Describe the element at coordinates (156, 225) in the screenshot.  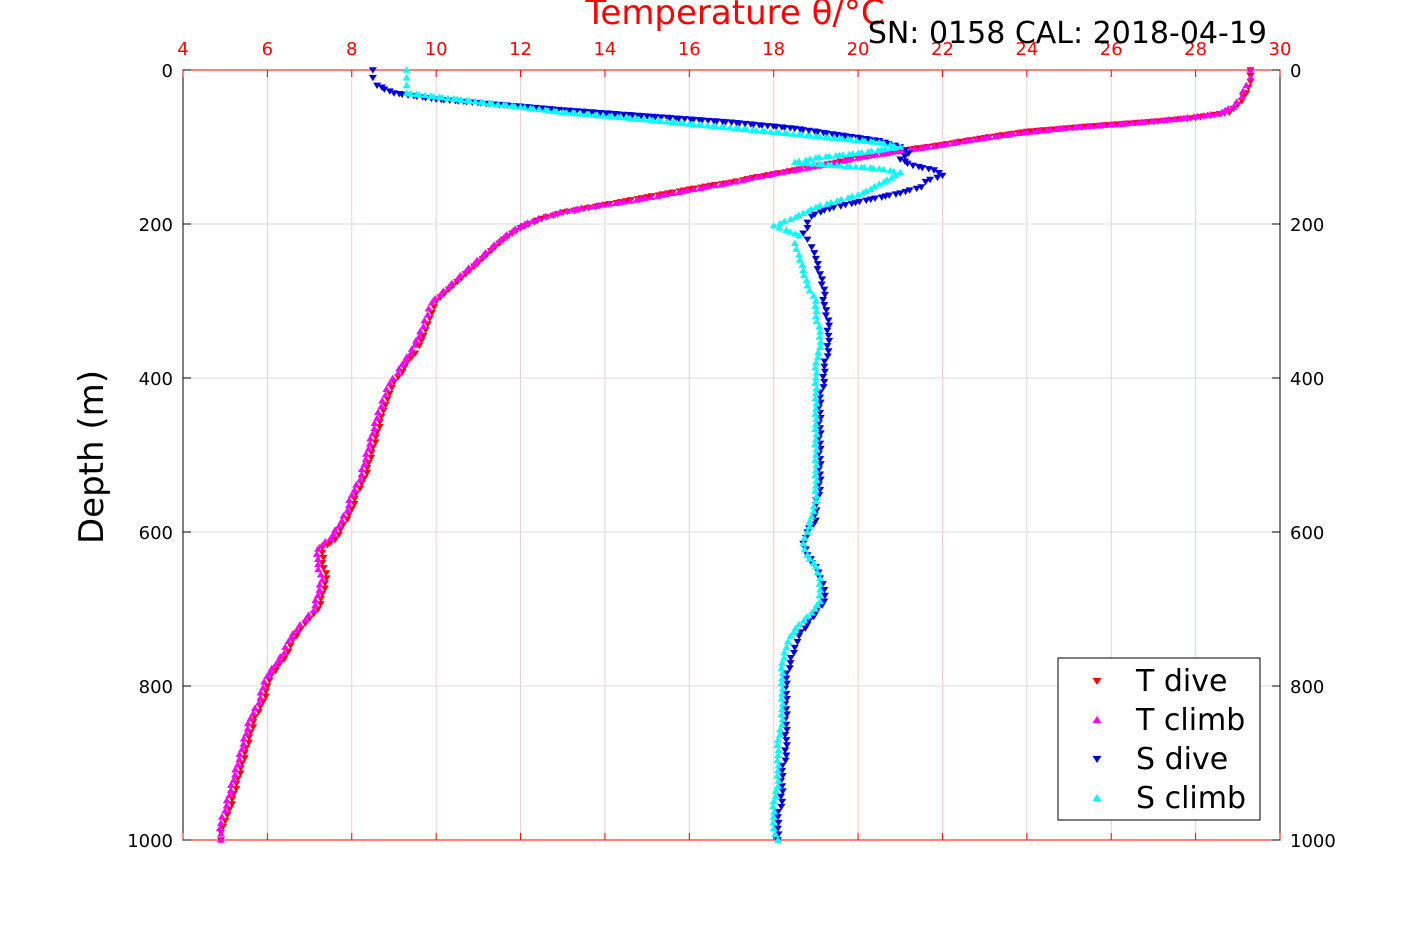
I see `y-tick-label-left: 200` at that location.